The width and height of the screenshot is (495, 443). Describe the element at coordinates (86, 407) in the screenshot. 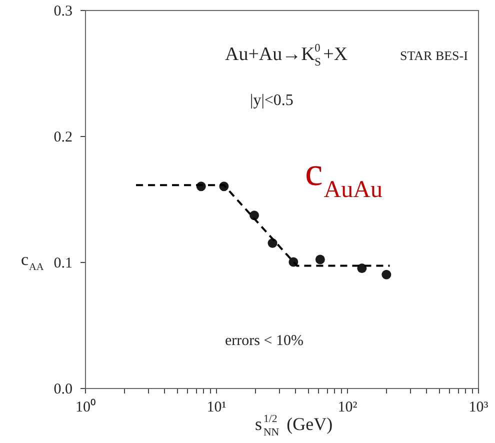

I see `x-tick-label: 10⁰` at that location.